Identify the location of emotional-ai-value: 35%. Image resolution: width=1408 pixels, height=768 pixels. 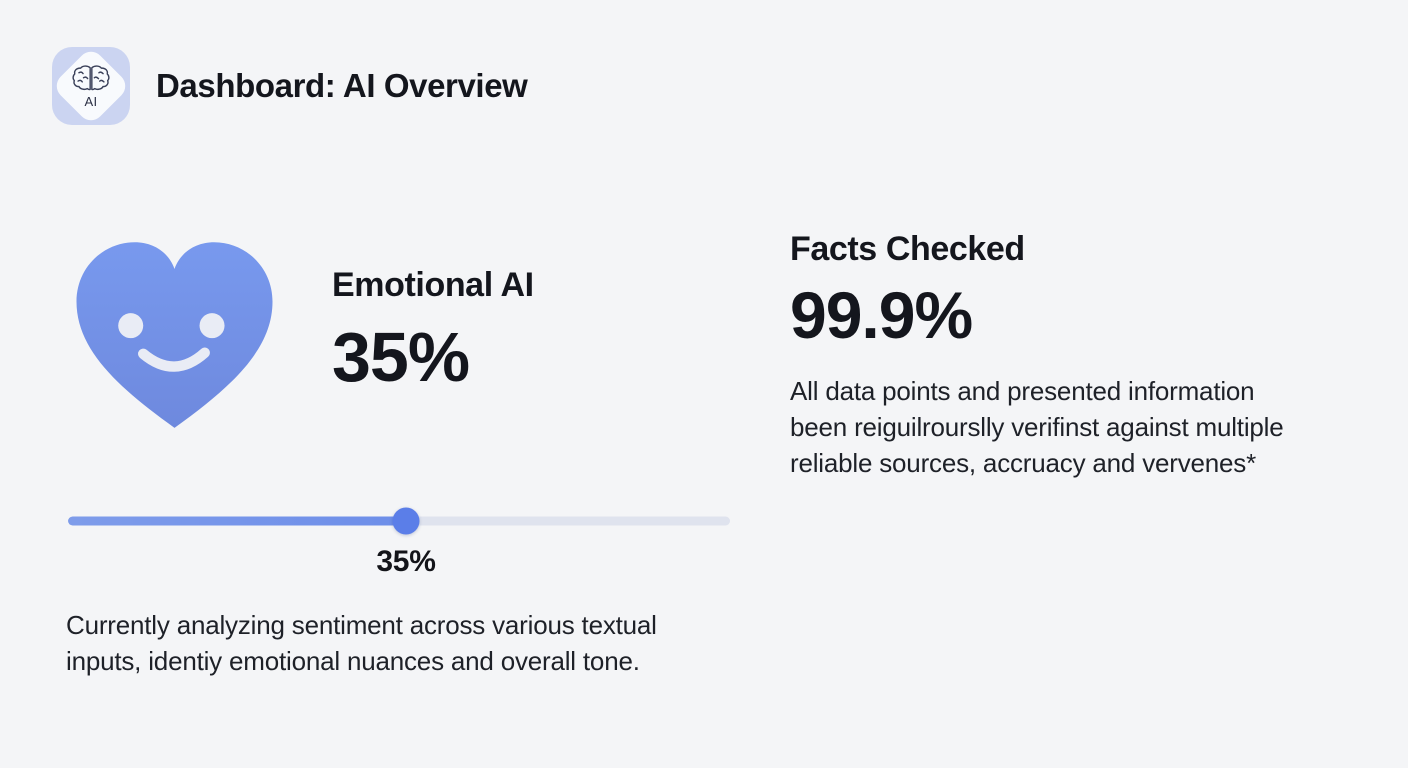
(401, 357).